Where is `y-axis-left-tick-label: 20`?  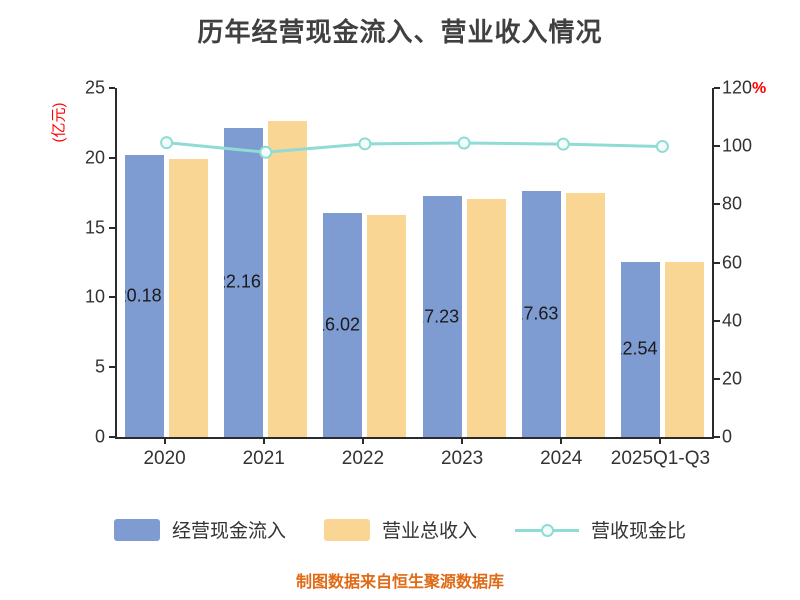 y-axis-left-tick-label: 20 is located at coordinates (94, 157).